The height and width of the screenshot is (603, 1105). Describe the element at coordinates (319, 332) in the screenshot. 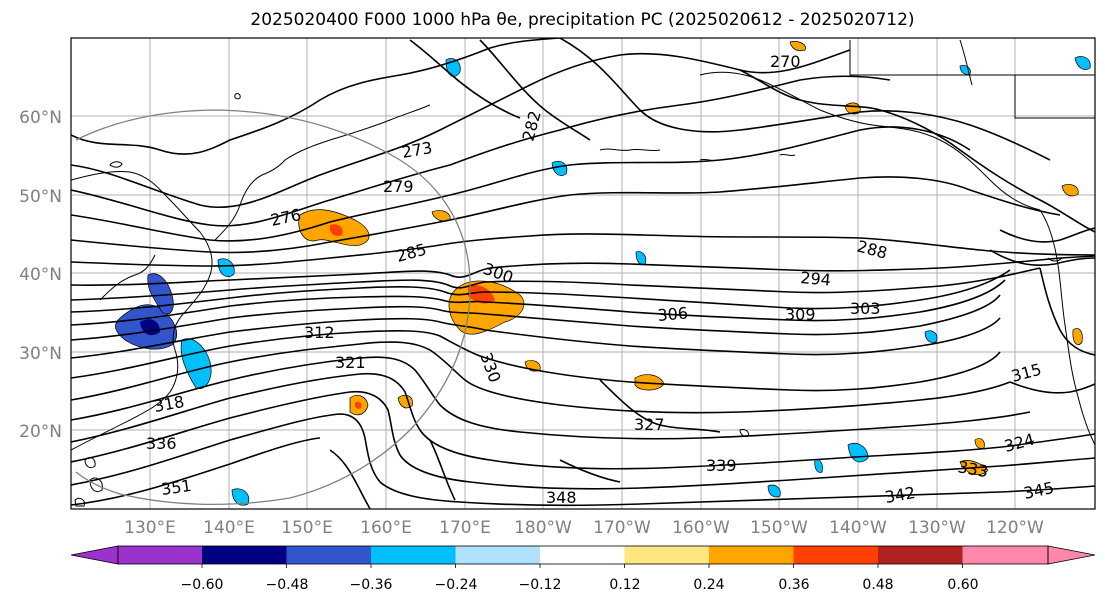

I see `contour-label: 312` at that location.